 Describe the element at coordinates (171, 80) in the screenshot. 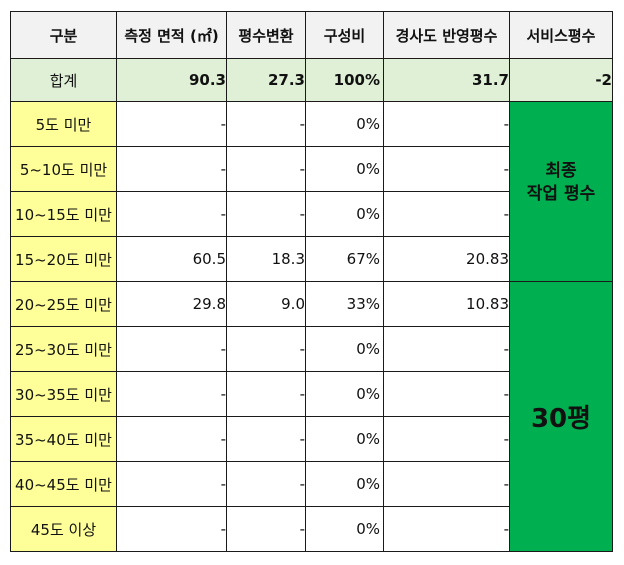

I see `total-area: 90.3` at that location.